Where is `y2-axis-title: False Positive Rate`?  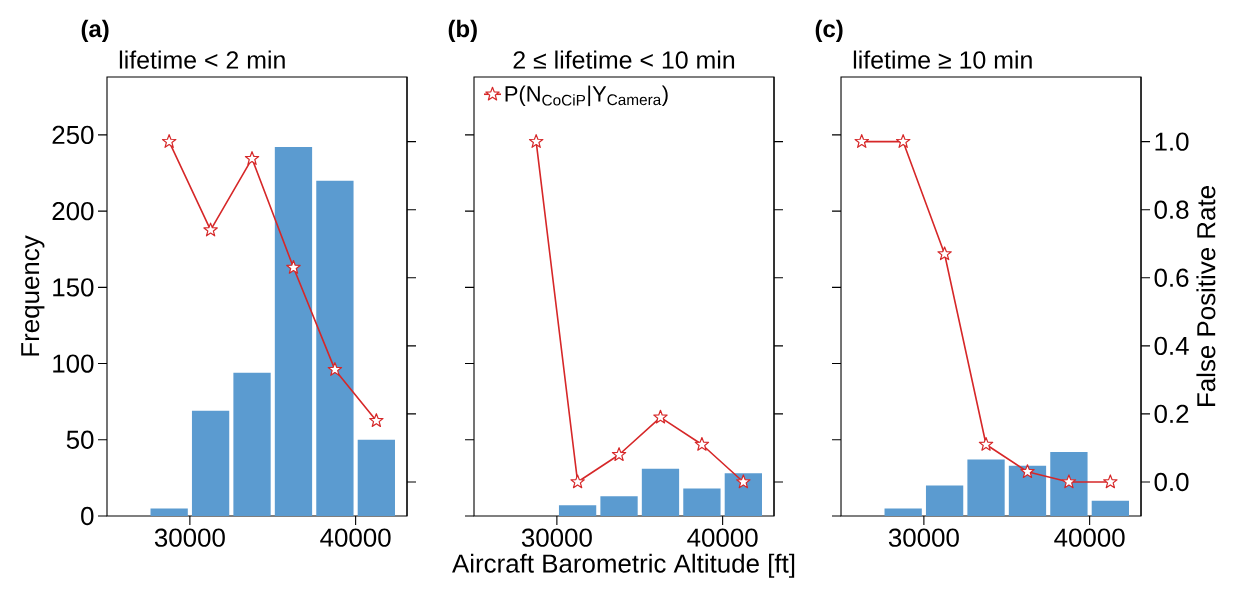 y2-axis-title: False Positive Rate is located at coordinates (1206, 296).